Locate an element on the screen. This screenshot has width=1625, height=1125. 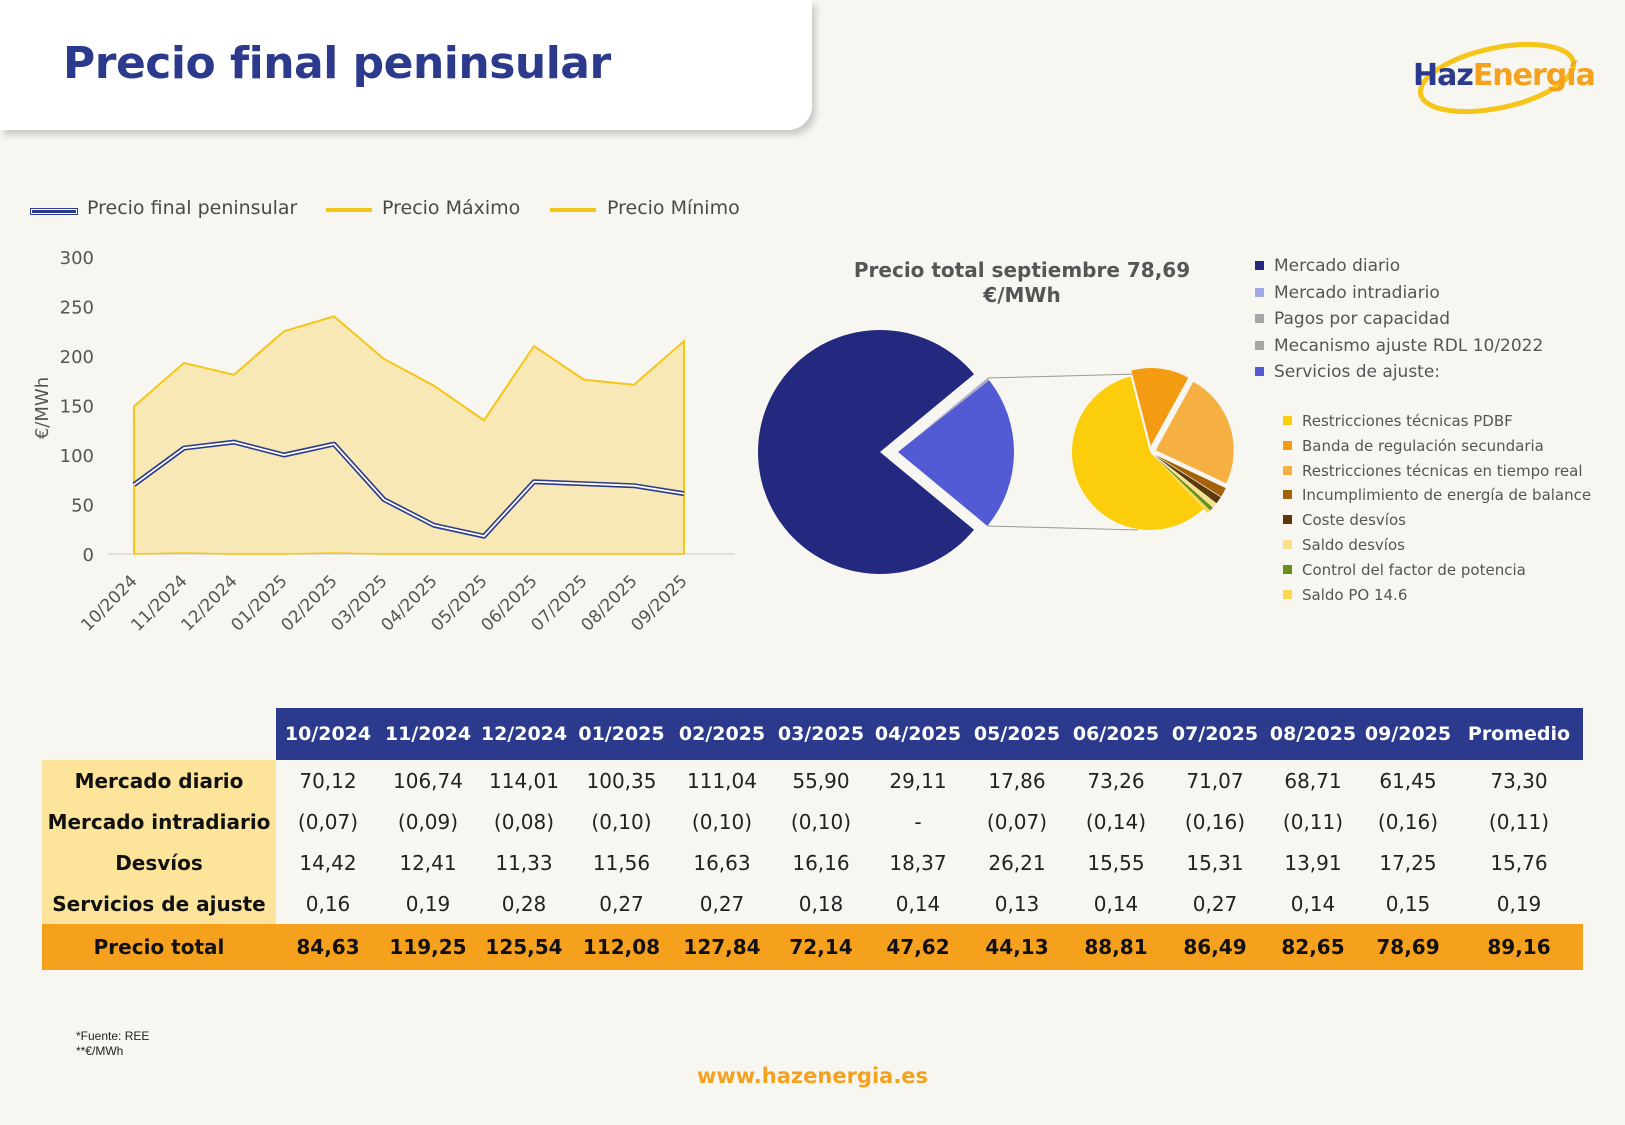
pie-slice-servicios-de-ajuste is located at coordinates (956, 453).